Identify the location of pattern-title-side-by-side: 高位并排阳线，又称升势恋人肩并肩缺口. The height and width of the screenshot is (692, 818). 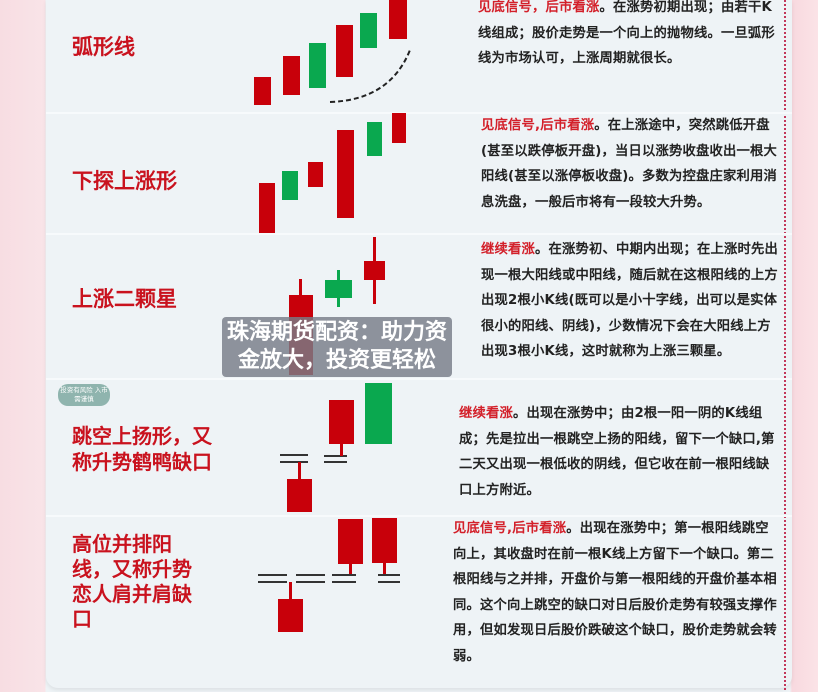
(132, 581).